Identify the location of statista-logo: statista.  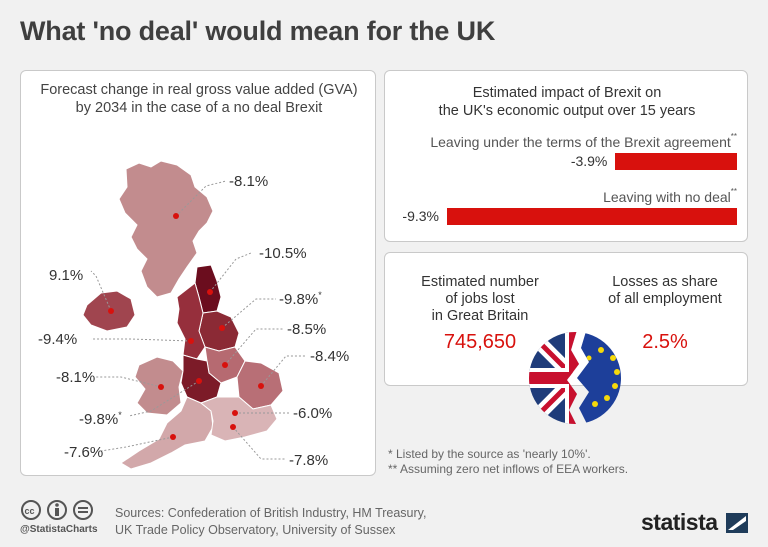
(679, 522).